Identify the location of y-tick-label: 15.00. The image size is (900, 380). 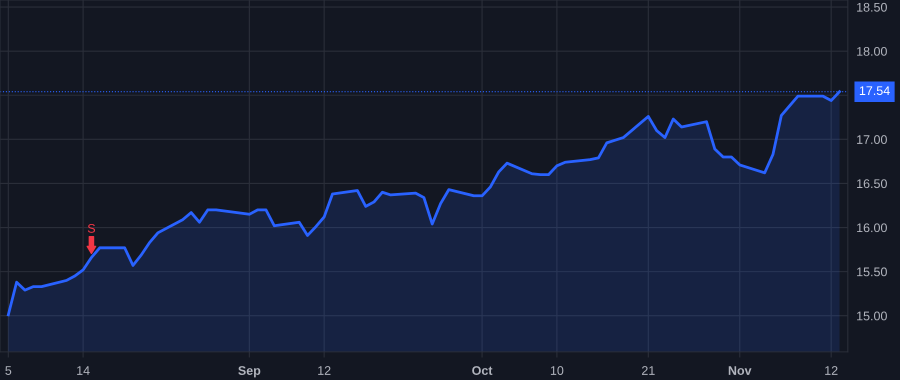
(872, 316).